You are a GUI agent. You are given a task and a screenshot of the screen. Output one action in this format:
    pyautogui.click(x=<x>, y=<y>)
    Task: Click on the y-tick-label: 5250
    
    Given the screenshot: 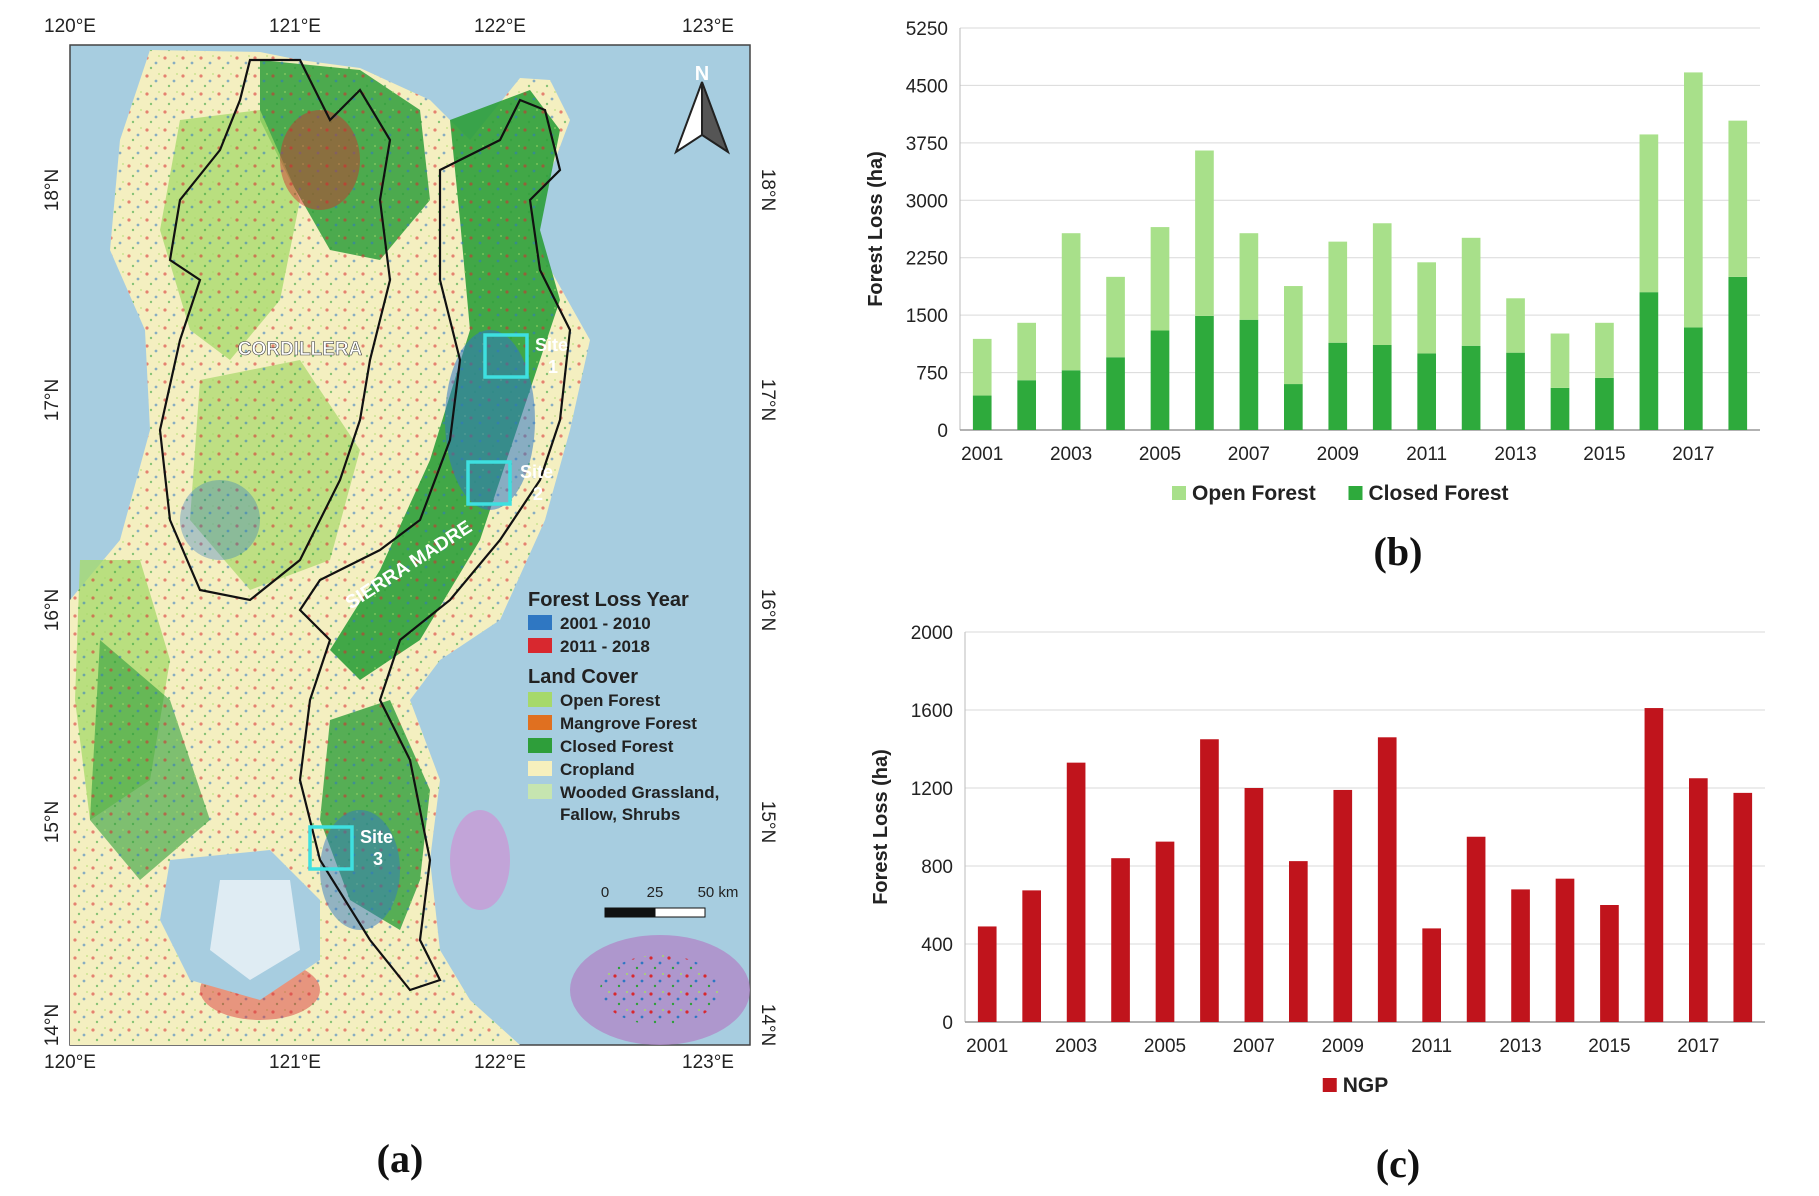 What is the action you would take?
    pyautogui.click(x=927, y=29)
    